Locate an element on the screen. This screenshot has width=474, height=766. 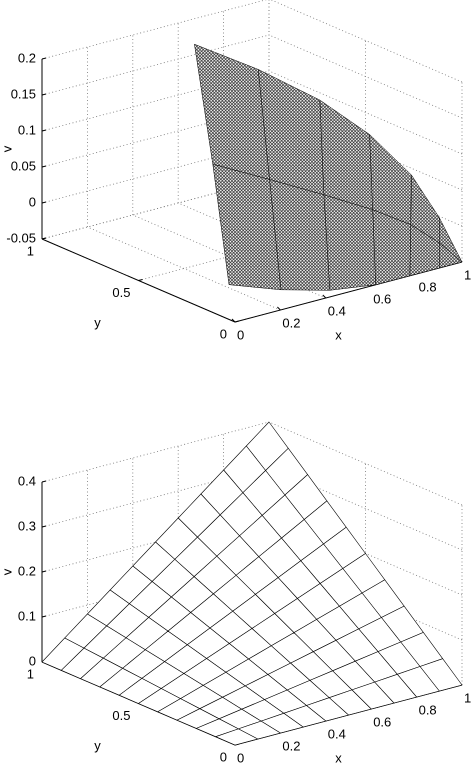
z-tick-label: 0.4 is located at coordinates (27, 480).